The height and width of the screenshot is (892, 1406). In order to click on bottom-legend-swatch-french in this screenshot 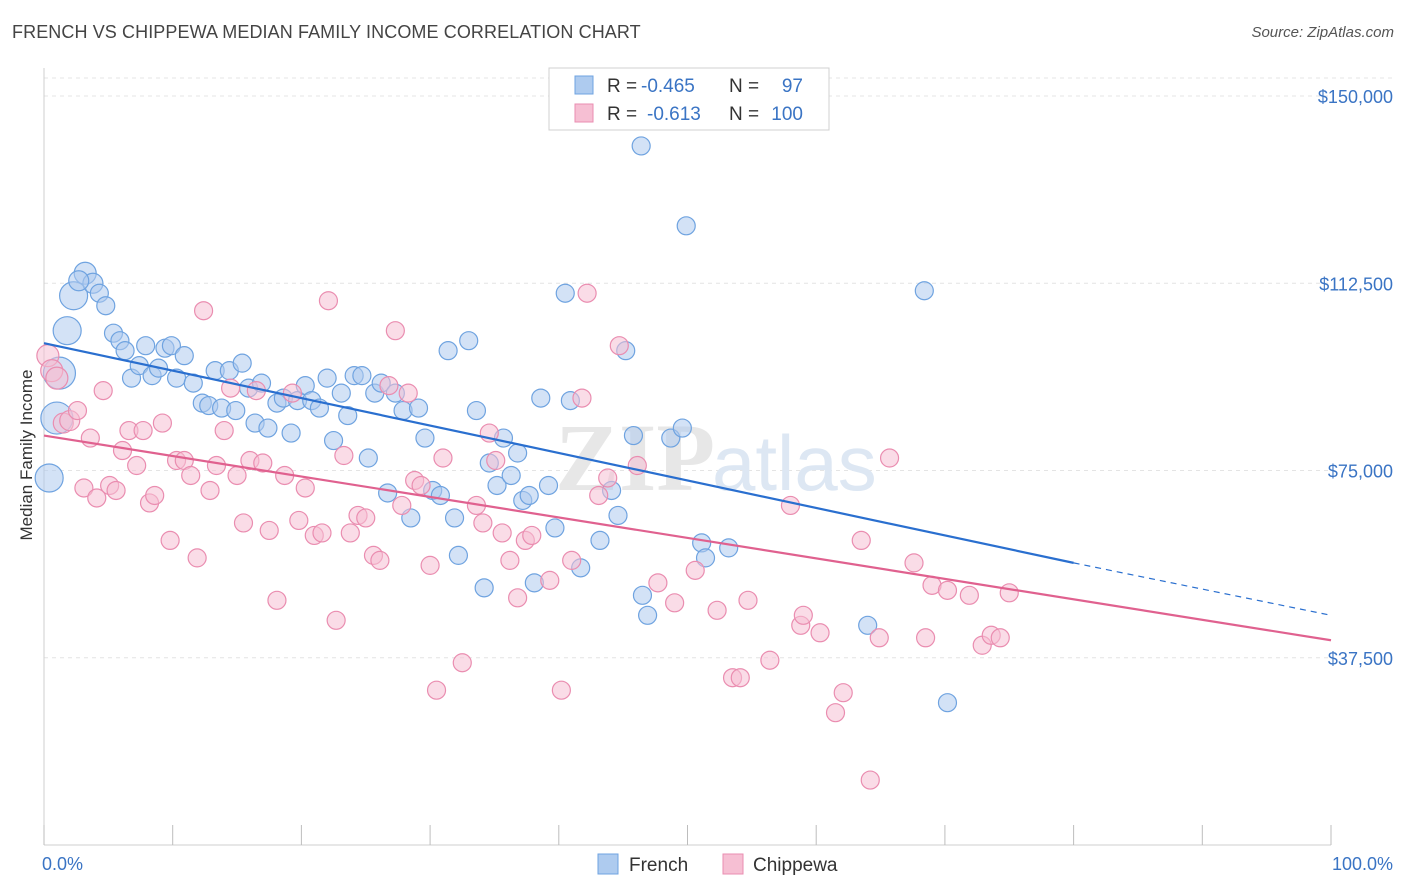, I will do `click(608, 864)`.